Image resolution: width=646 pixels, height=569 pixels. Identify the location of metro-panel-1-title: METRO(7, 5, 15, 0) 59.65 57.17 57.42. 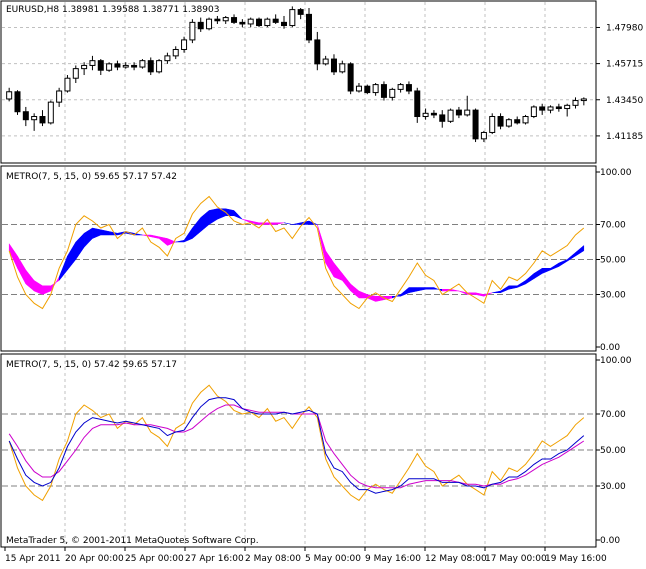
(91, 177).